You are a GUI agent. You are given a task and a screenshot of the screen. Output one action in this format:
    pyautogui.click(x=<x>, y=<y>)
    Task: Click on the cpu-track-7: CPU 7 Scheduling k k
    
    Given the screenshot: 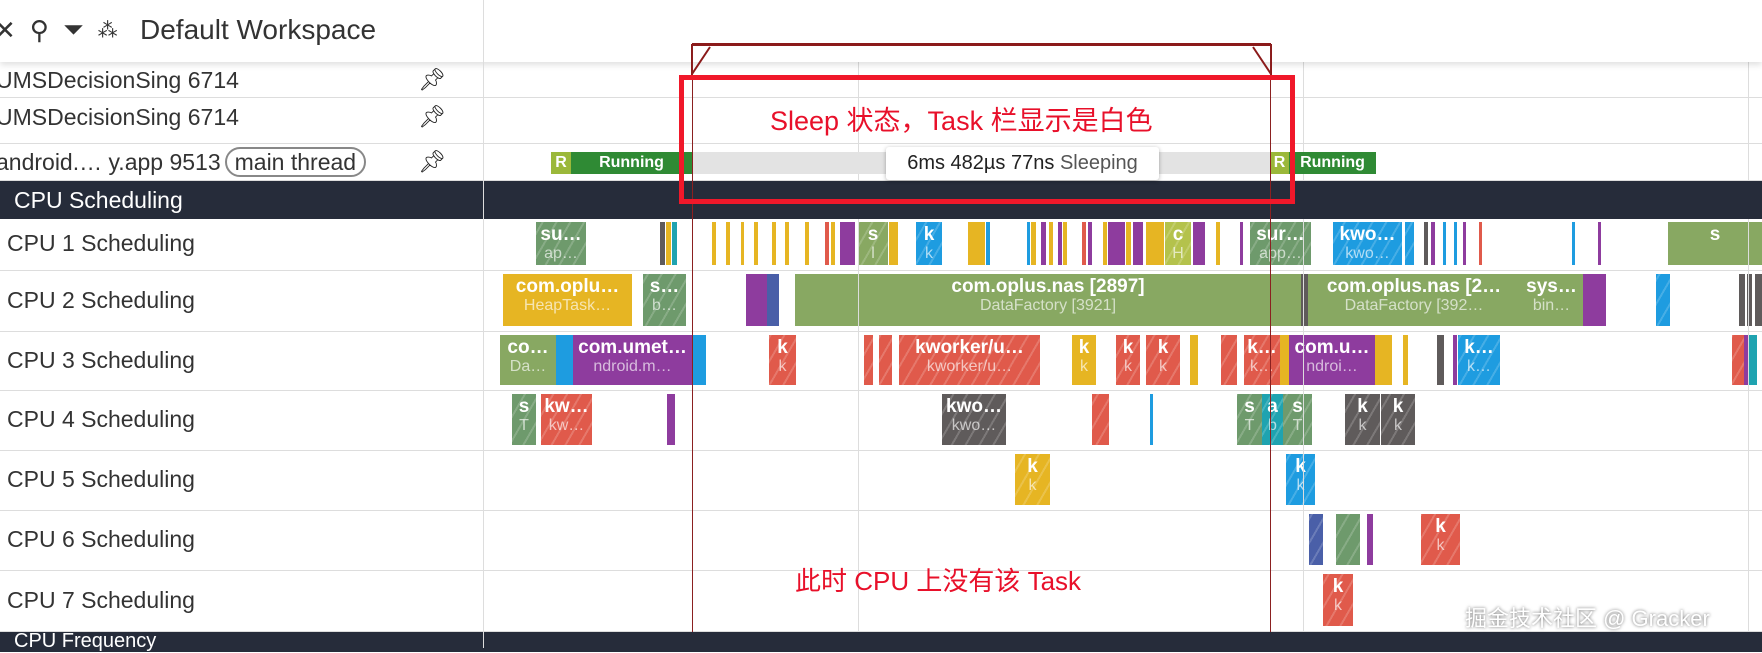 What is the action you would take?
    pyautogui.click(x=881, y=601)
    